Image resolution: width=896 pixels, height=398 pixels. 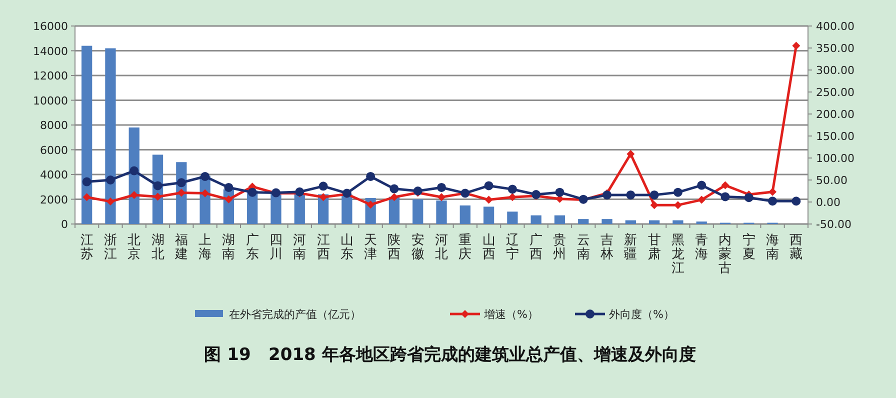 What do you see at coordinates (796, 247) in the screenshot?
I see `x-tick-label: 西藏` at bounding box center [796, 247].